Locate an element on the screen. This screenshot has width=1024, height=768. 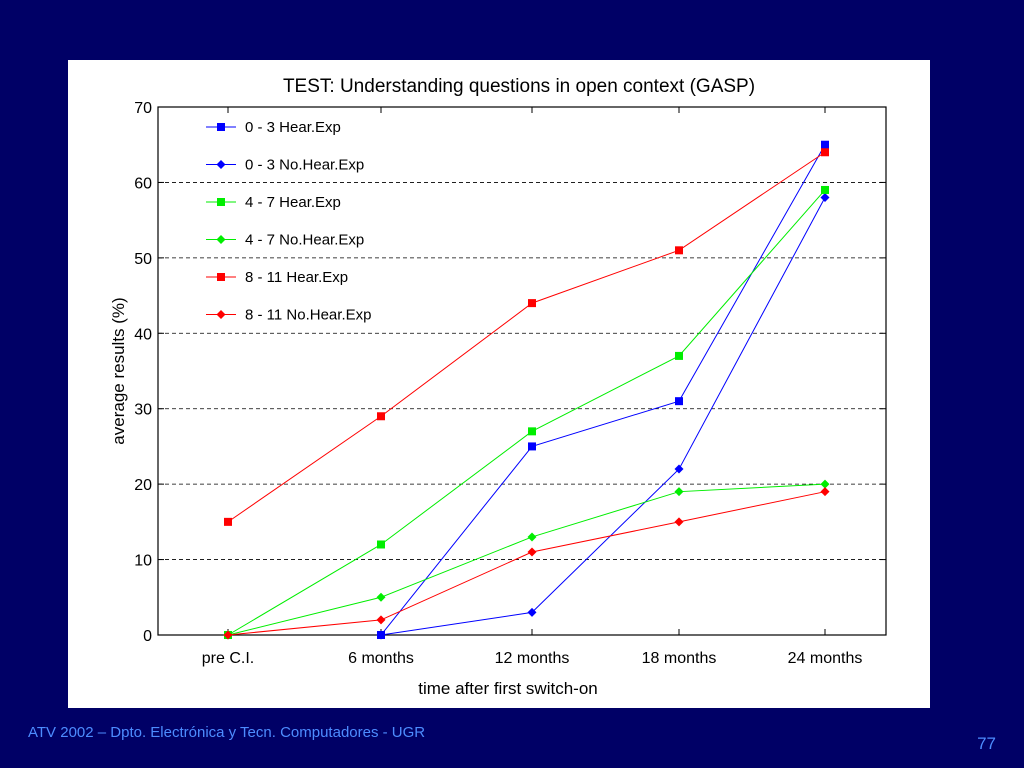
x-tick-label: 12 months is located at coordinates (532, 658).